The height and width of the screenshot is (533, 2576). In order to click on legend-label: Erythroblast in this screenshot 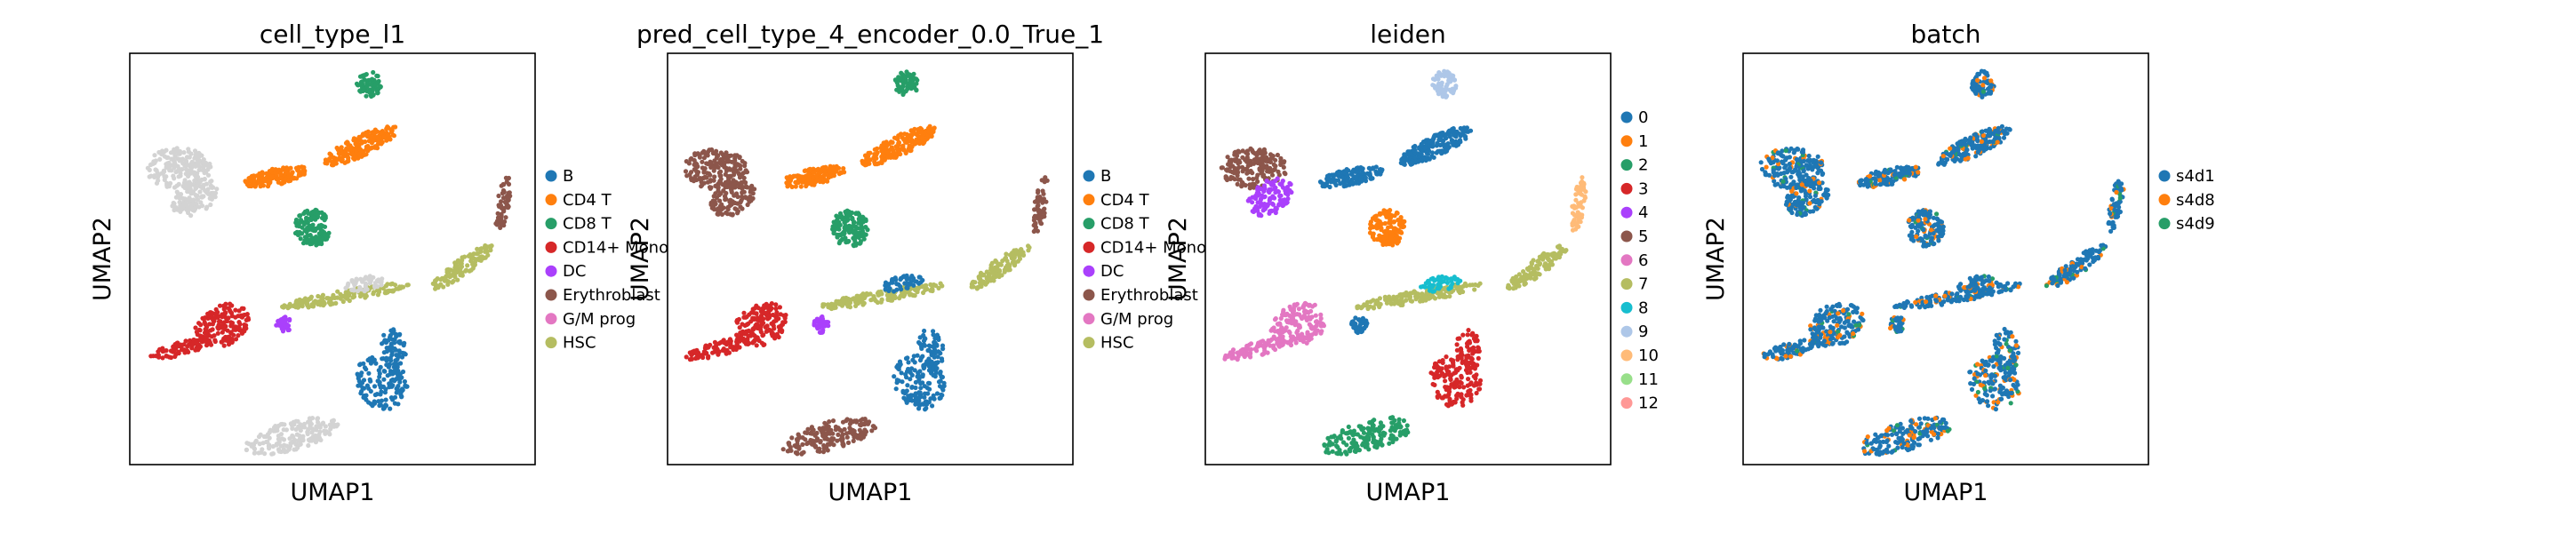, I will do `click(611, 295)`.